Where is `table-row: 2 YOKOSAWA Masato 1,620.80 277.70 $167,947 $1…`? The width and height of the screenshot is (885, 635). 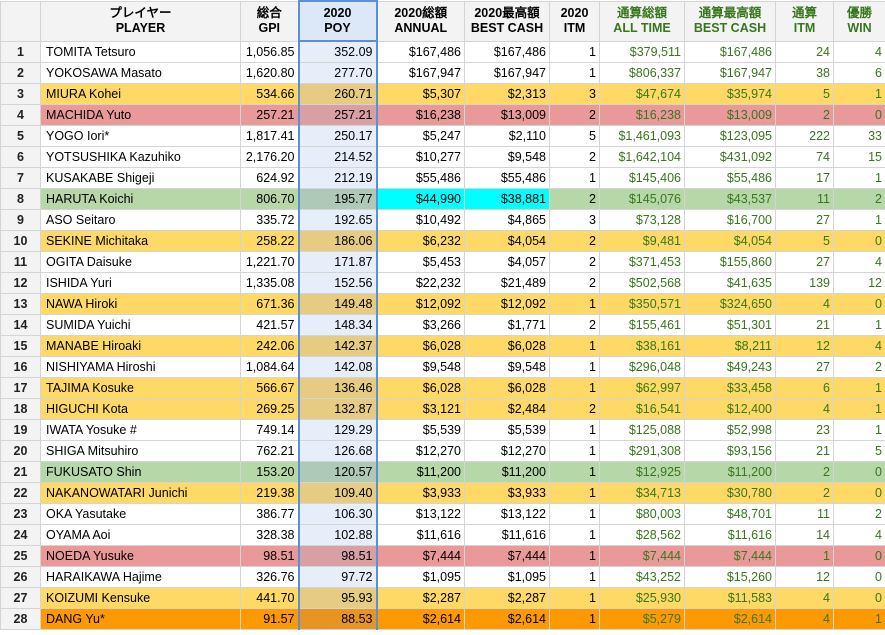 table-row: 2 YOKOSAWA Masato 1,620.80 277.70 $167,947 $1… is located at coordinates (442, 73).